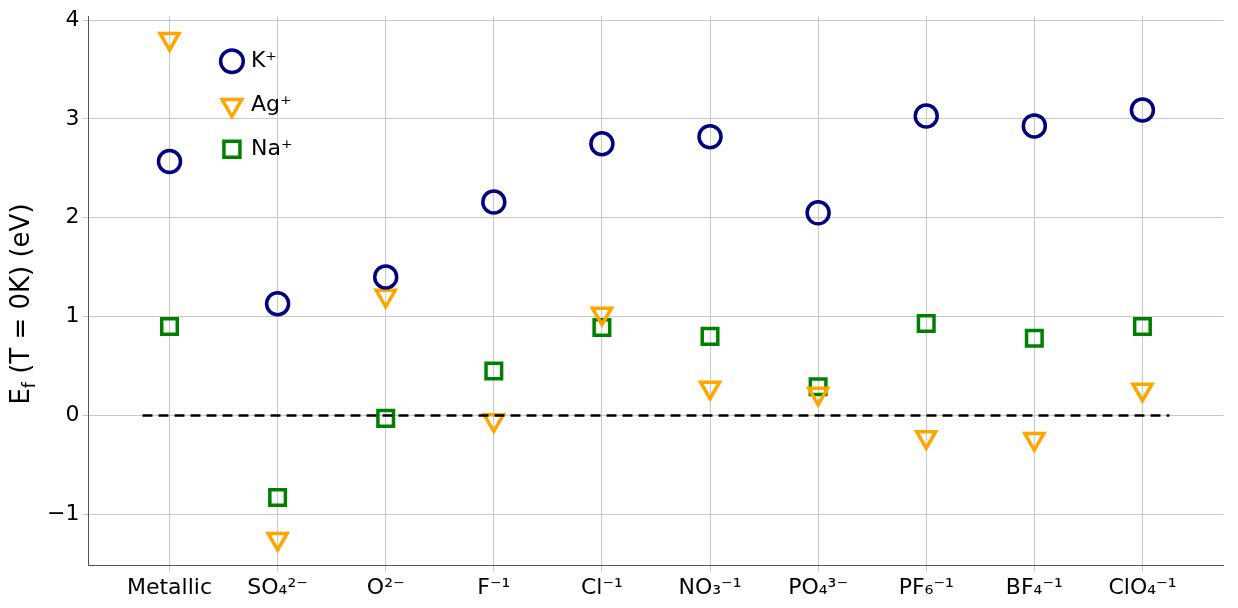 This screenshot has width=1238, height=608. I want to click on y-tick-label: −1, so click(63, 512).